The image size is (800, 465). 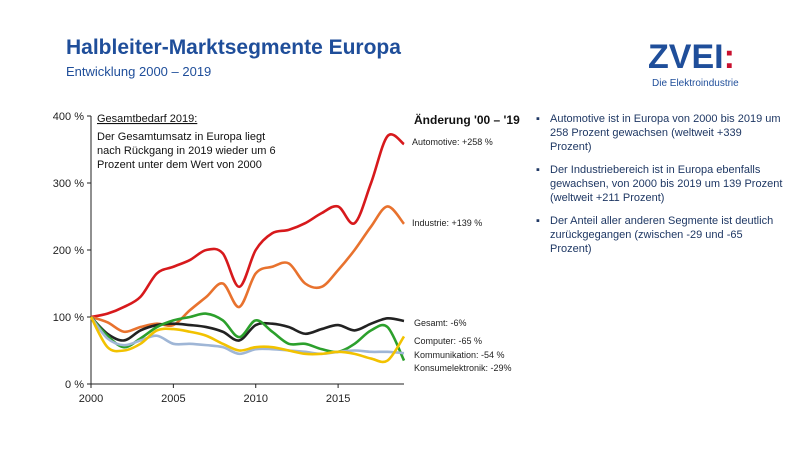 I want to click on x-tick-label: 2005, so click(x=173, y=399).